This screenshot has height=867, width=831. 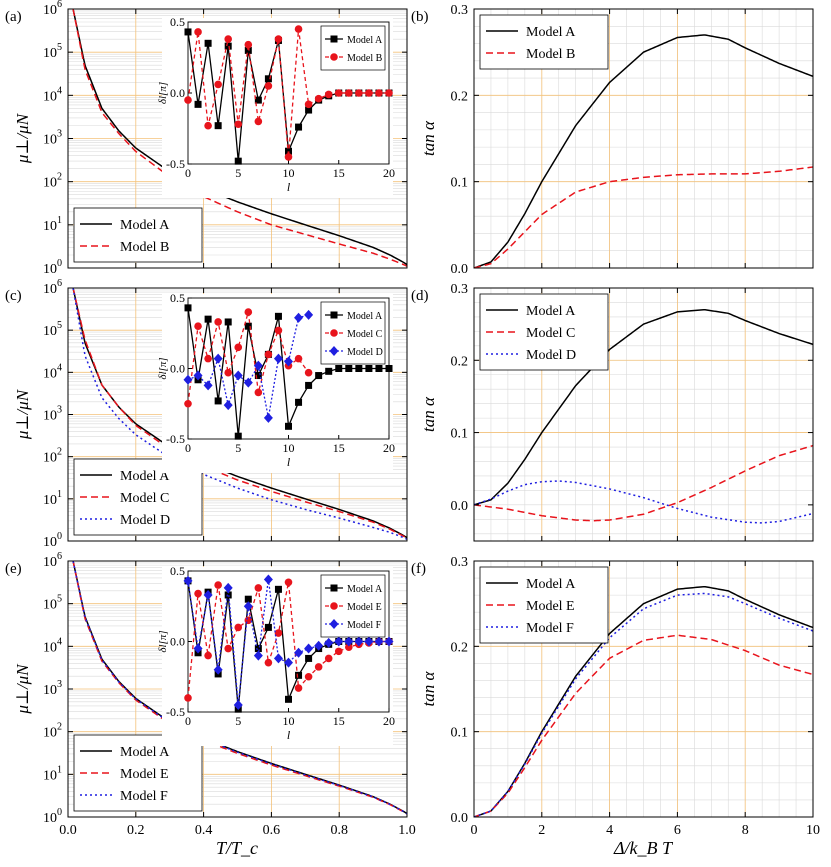 I want to click on x-tick-label: 0.4, so click(x=204, y=830).